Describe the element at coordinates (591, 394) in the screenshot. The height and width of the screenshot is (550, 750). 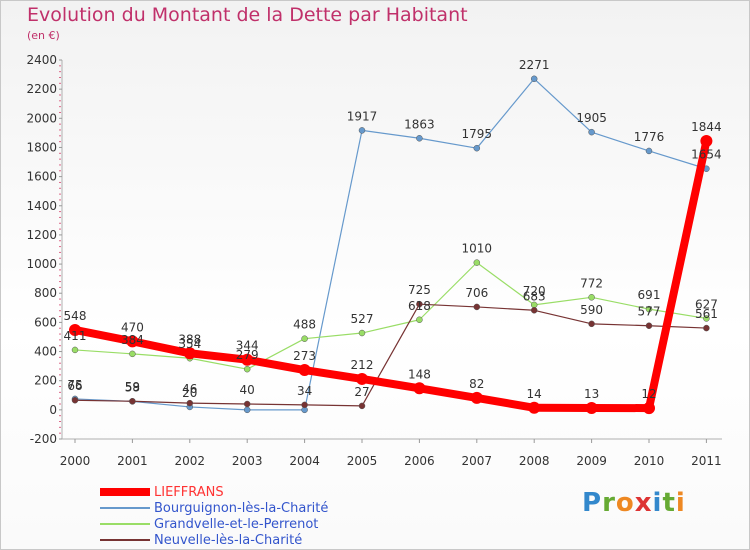
I see `data-label: 13` at that location.